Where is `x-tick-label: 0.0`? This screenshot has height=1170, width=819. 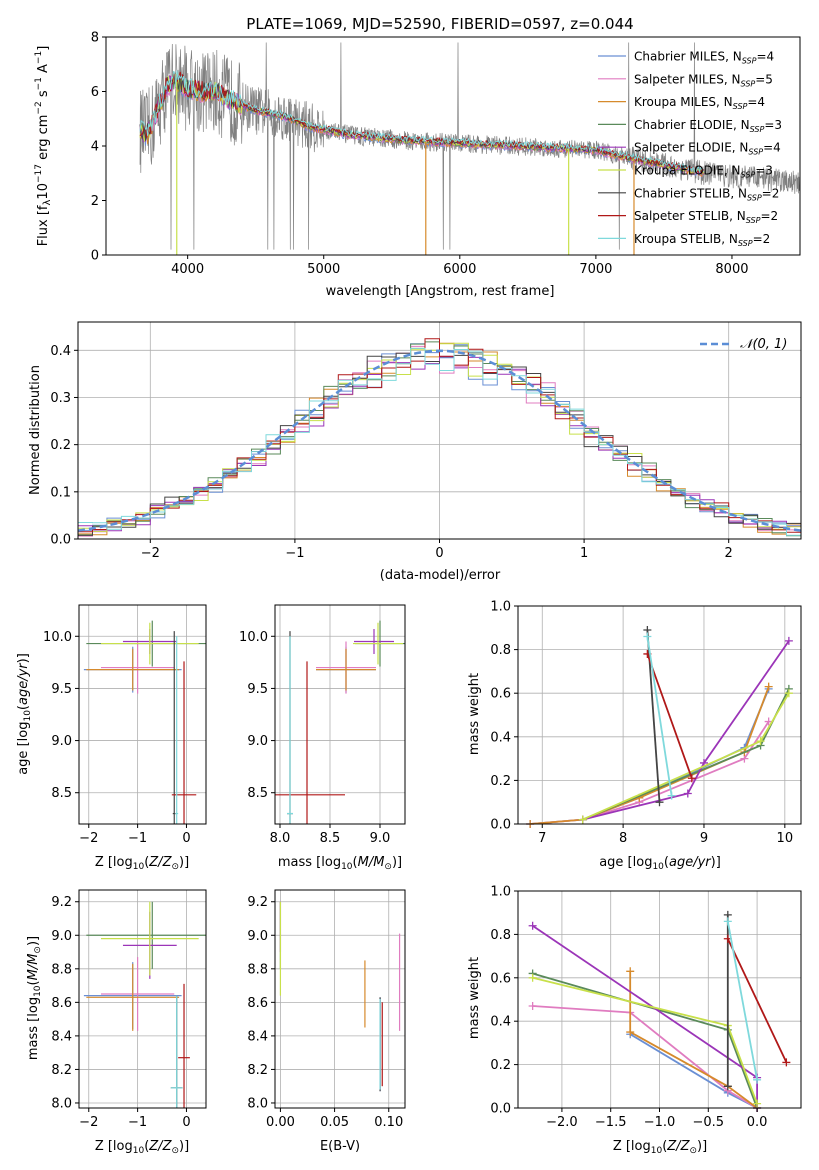 x-tick-label: 0.0 is located at coordinates (757, 1122).